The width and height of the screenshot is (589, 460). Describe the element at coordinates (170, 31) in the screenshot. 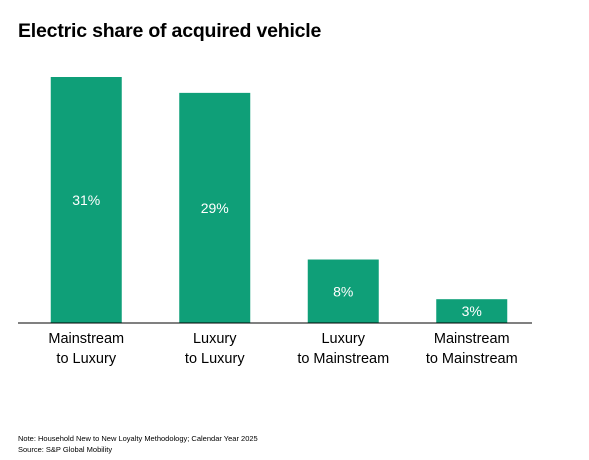

I see `chart-title: Electric share of acquired vehicle` at that location.